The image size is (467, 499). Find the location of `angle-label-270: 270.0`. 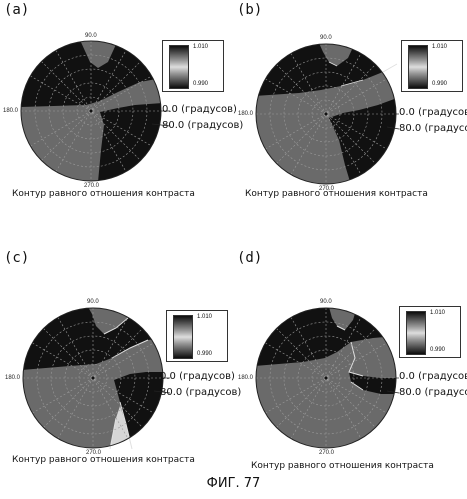

angle-label-270: 270.0 is located at coordinates (326, 453).